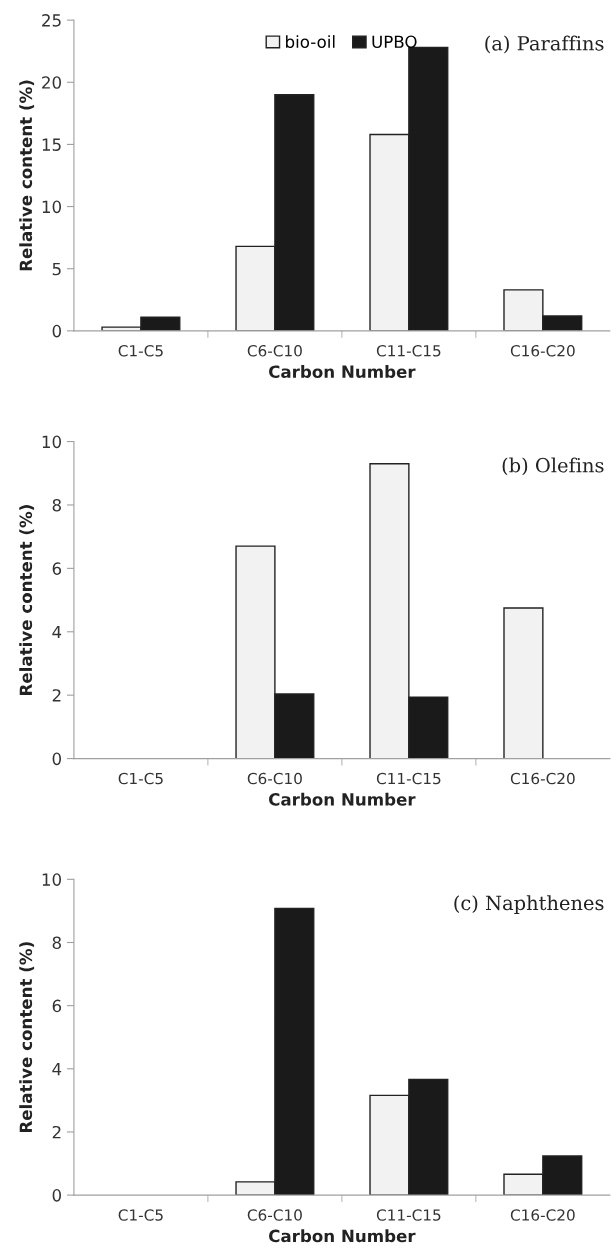 This screenshot has height=1258, width=616. Describe the element at coordinates (523, 683) in the screenshot. I see `bar` at that location.